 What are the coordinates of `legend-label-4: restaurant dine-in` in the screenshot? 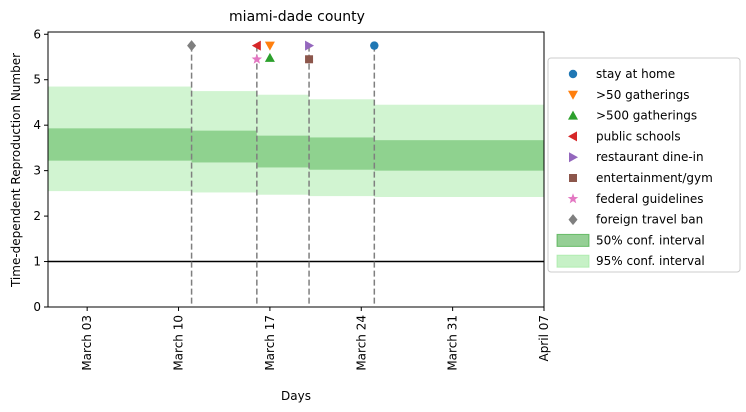 It's located at (650, 157).